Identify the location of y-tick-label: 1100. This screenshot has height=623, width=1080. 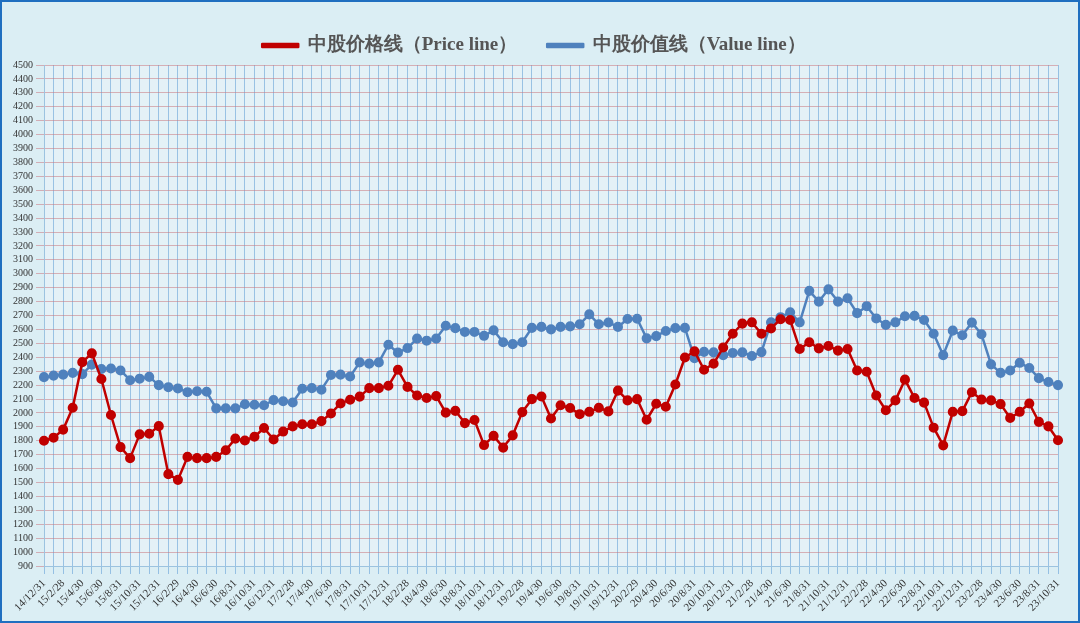
(23, 537).